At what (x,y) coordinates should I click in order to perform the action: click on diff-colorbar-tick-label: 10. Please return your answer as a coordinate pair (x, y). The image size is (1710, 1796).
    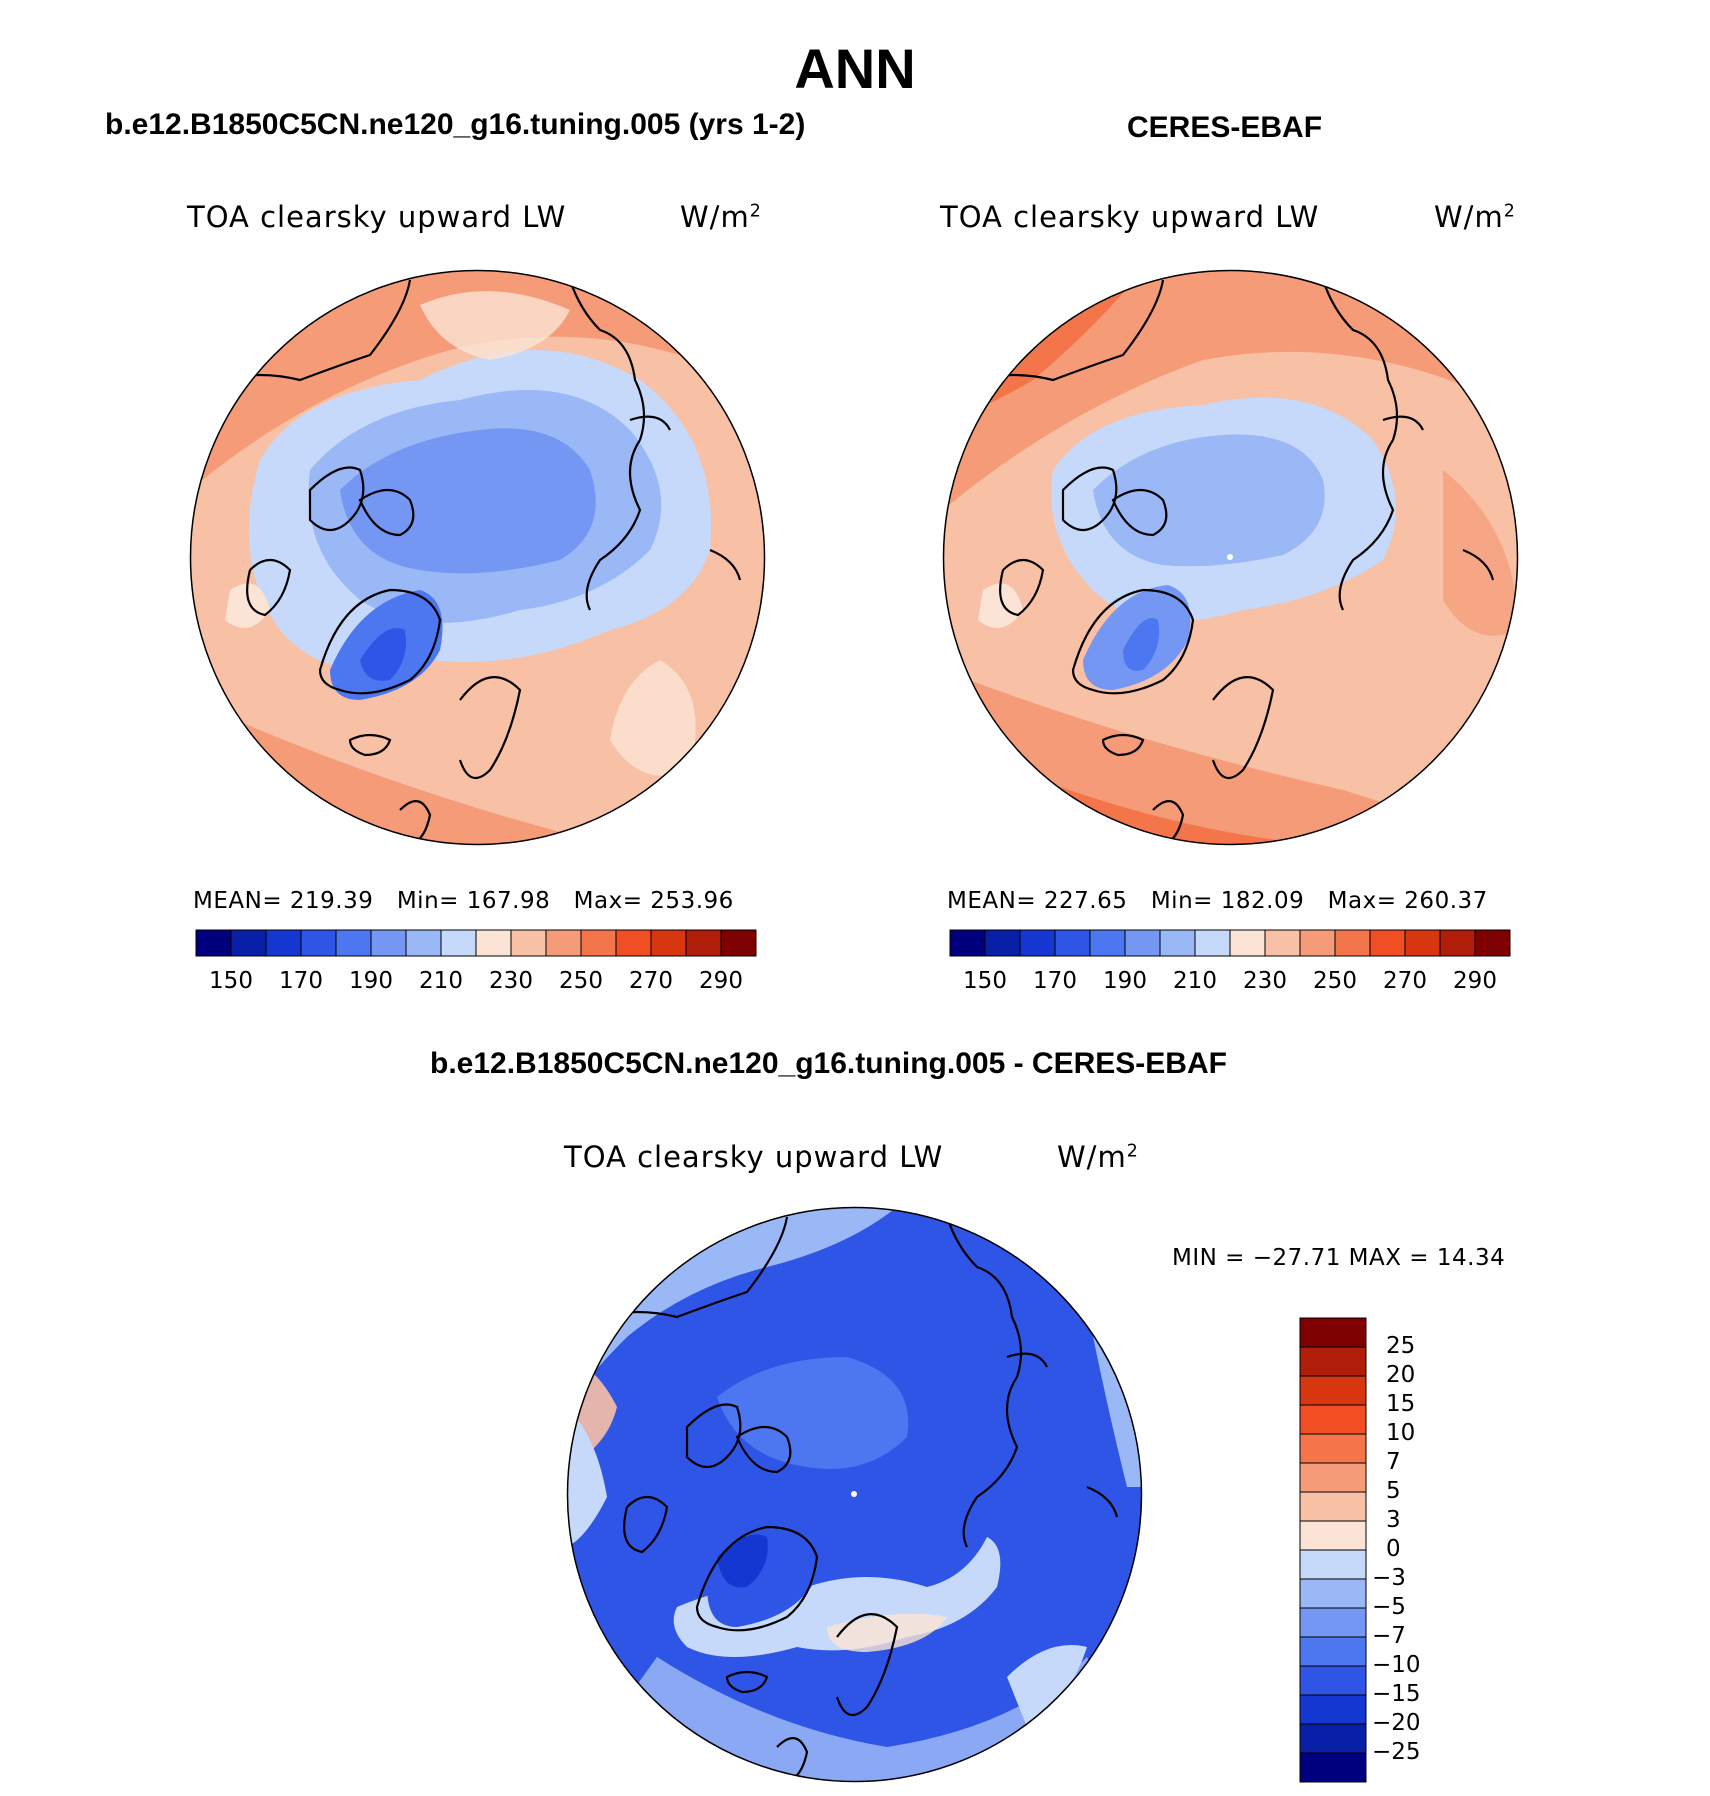
    Looking at the image, I should click on (1401, 1433).